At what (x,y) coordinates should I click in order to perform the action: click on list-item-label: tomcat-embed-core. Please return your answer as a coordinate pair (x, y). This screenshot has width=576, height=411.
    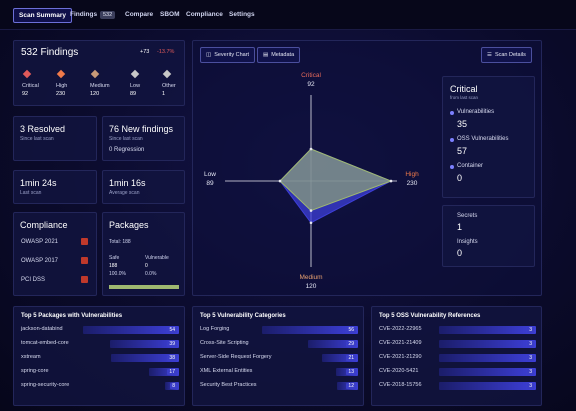
    Looking at the image, I should click on (45, 343).